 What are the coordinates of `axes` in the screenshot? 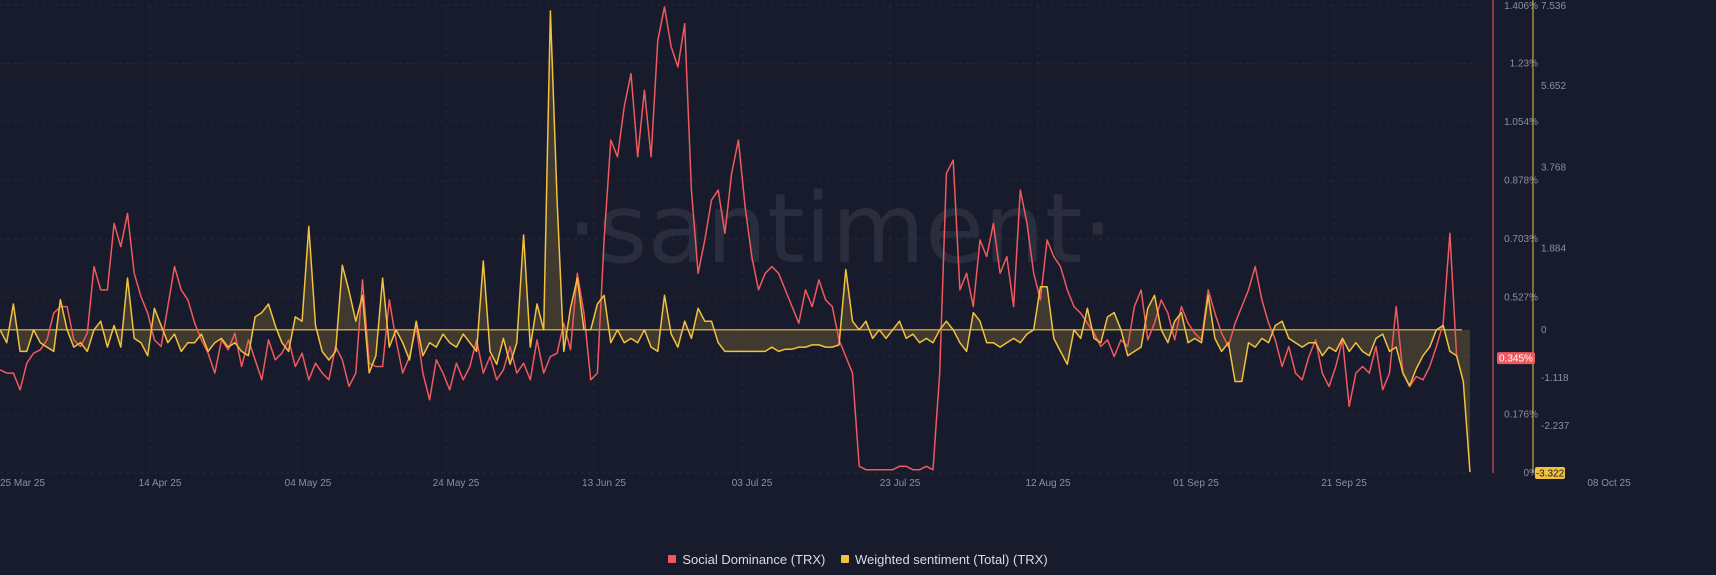 It's located at (1513, 236).